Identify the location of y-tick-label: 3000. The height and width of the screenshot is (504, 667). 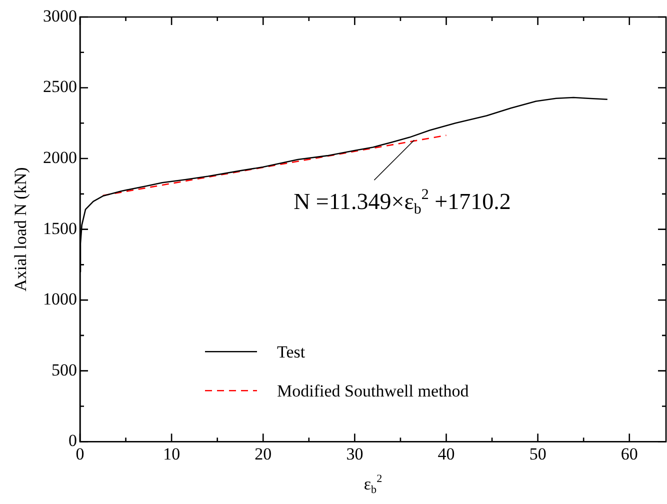
(60, 16).